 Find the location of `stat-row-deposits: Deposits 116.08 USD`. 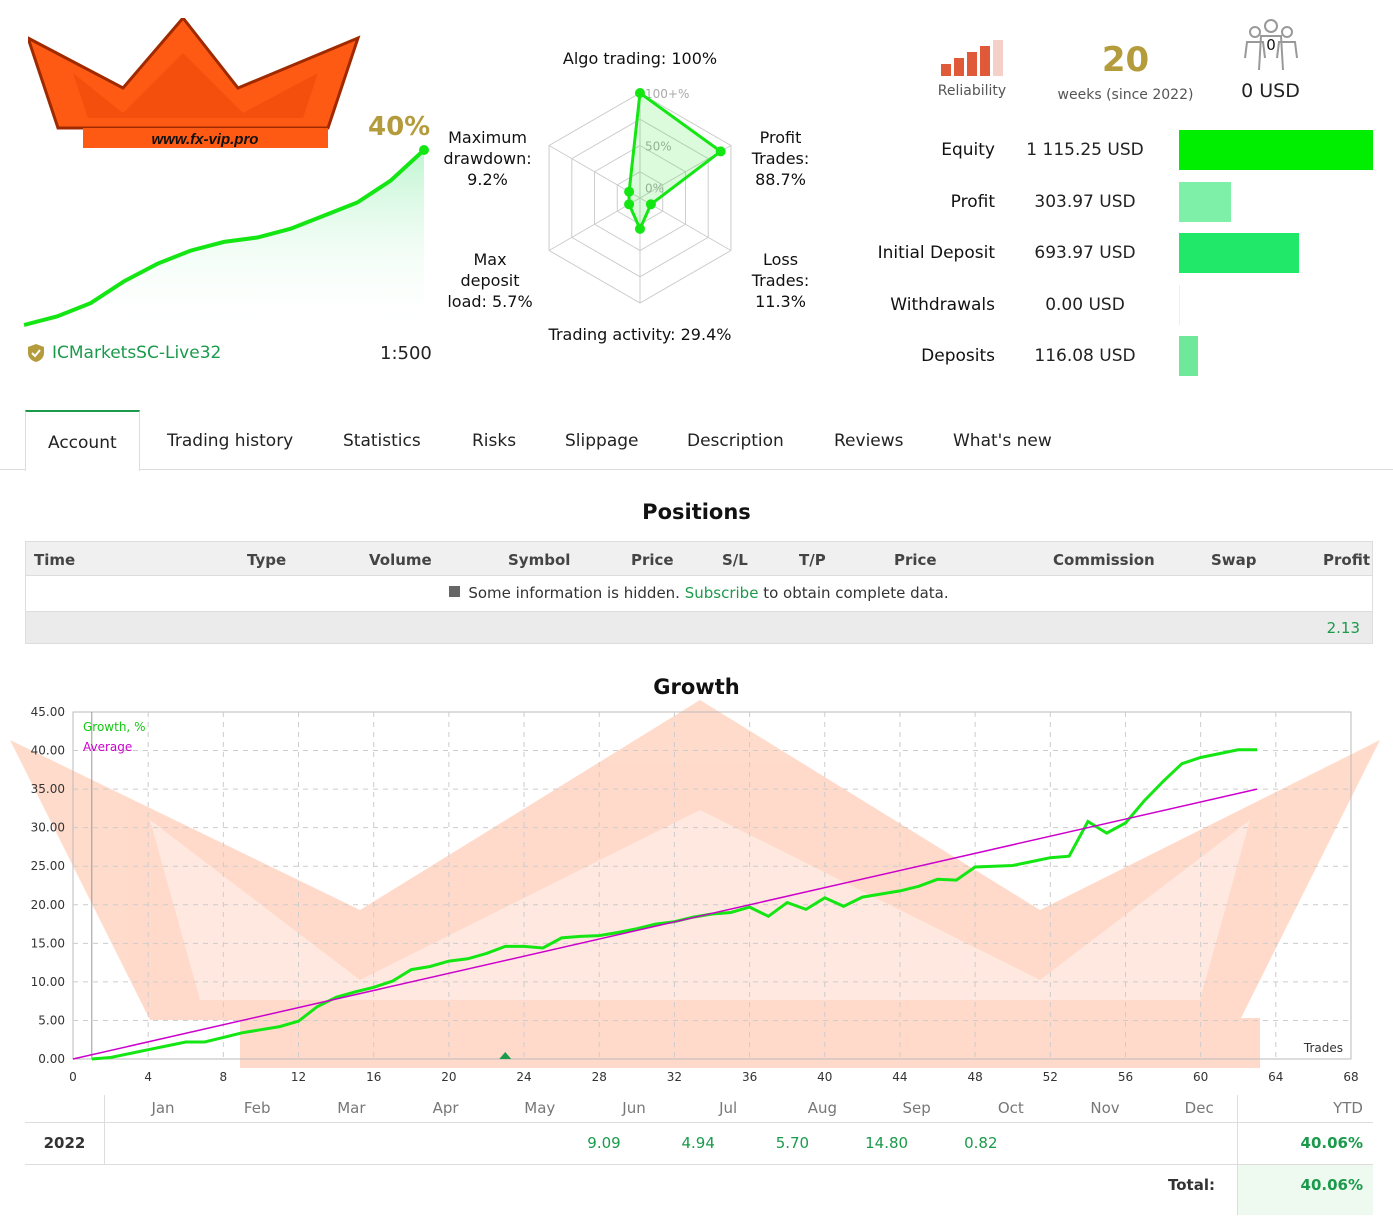

stat-row-deposits: Deposits 116.08 USD is located at coordinates (1029, 356).